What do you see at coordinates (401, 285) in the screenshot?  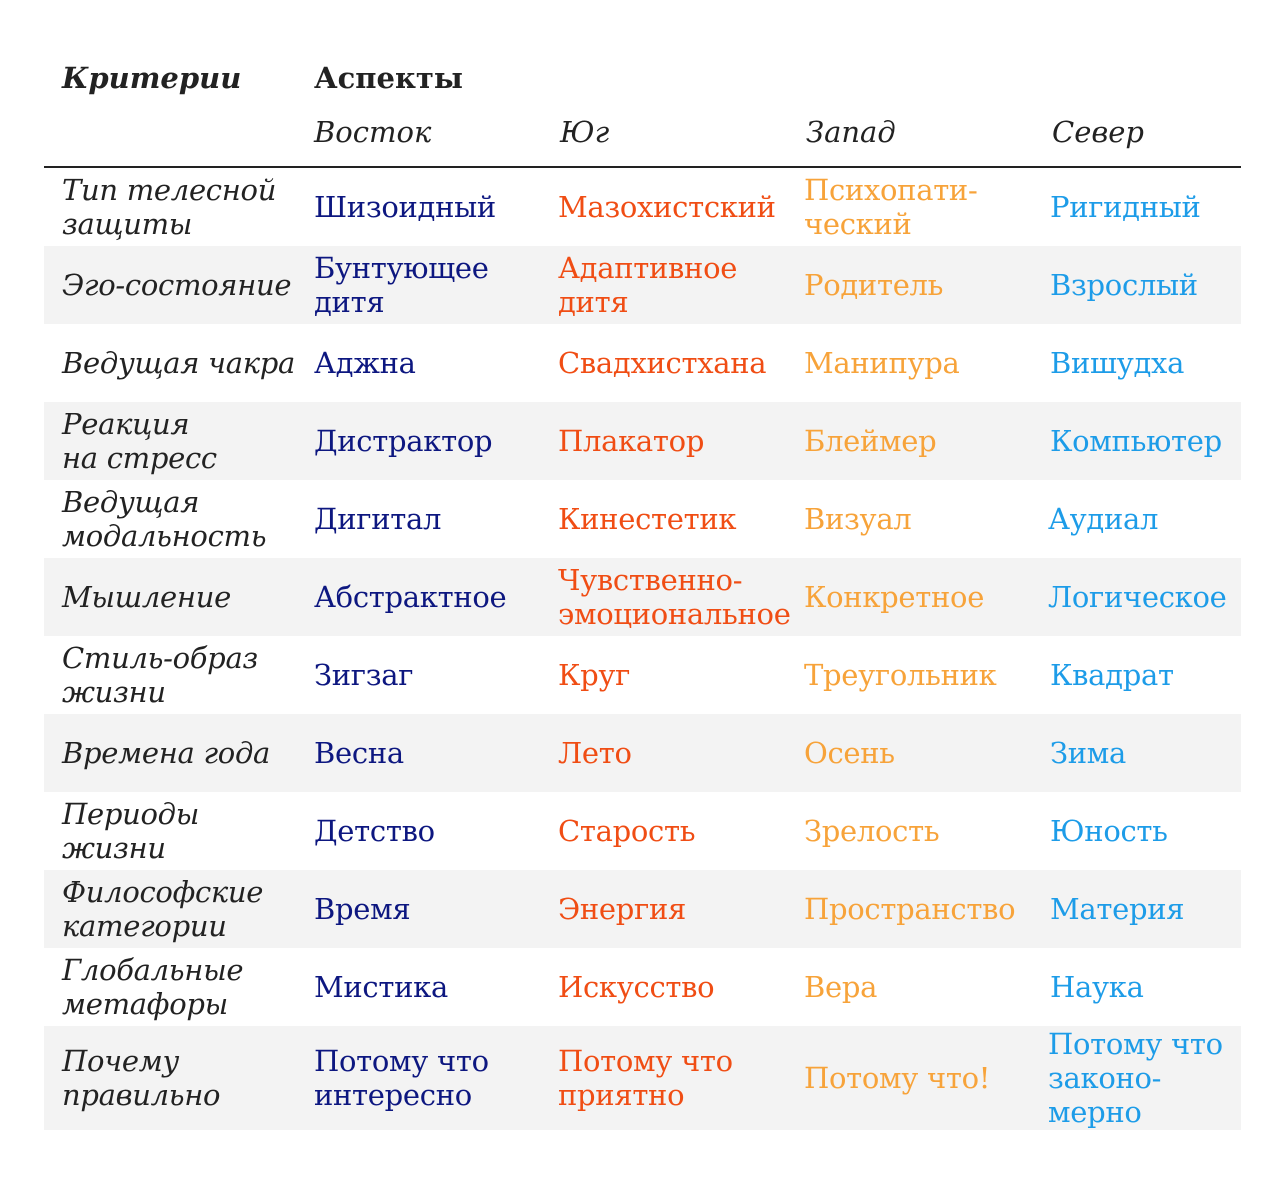 I see `east-value: Бунтующее дитя` at bounding box center [401, 285].